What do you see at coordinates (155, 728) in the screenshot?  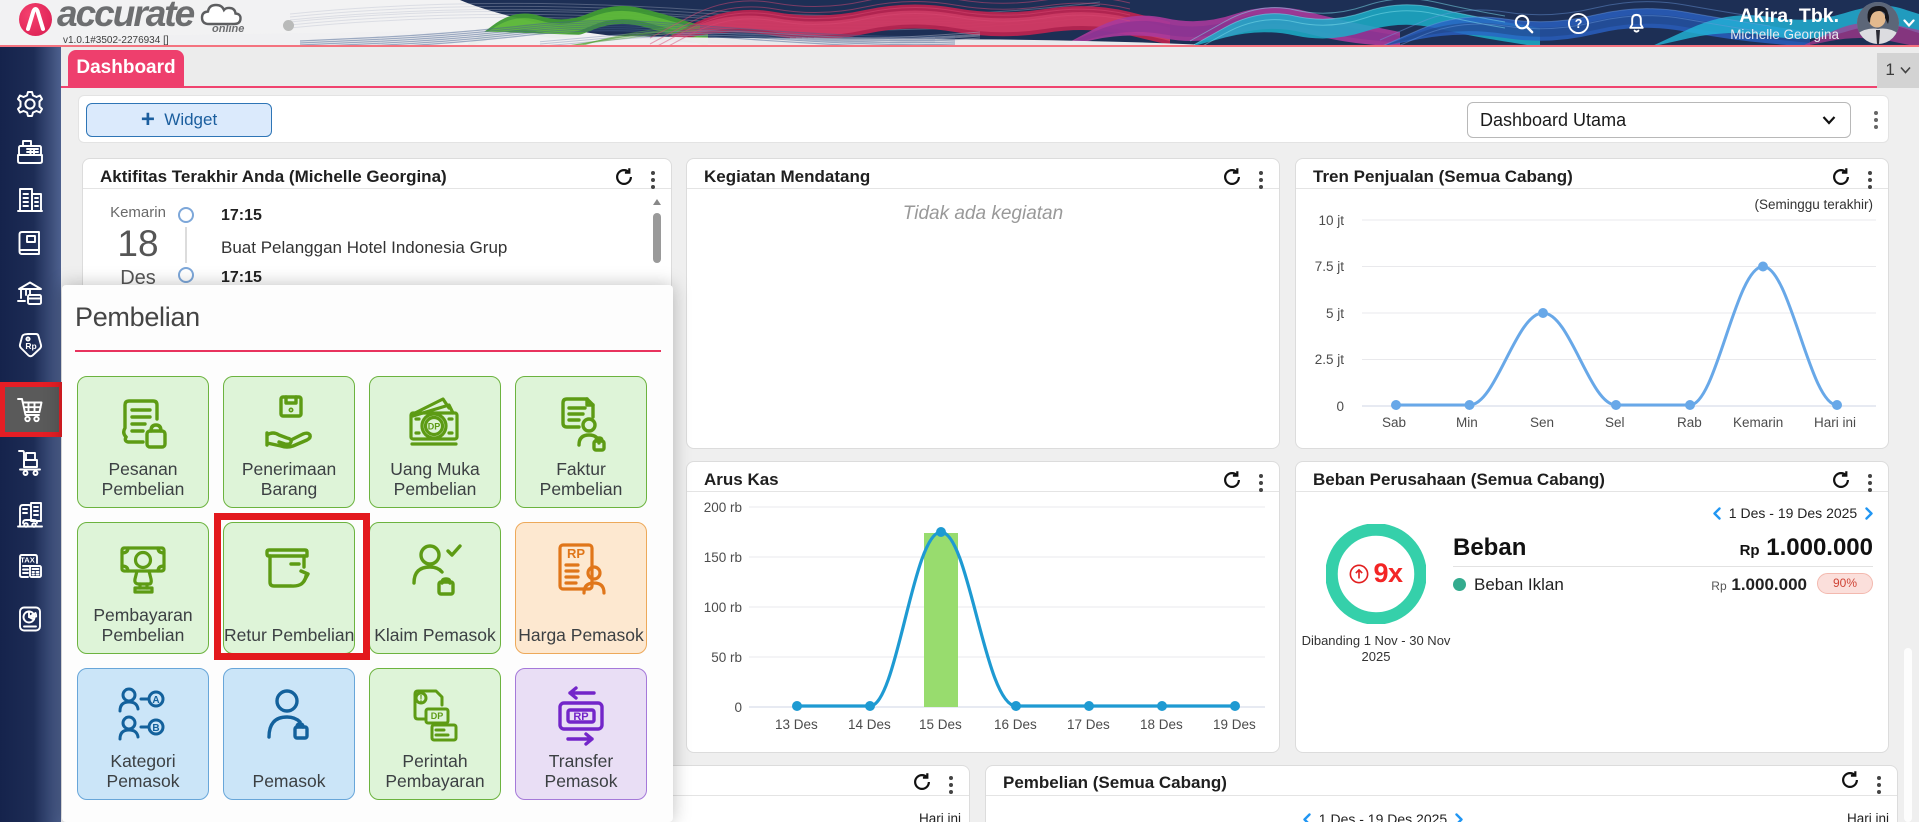 I see `svg-text: B` at bounding box center [155, 728].